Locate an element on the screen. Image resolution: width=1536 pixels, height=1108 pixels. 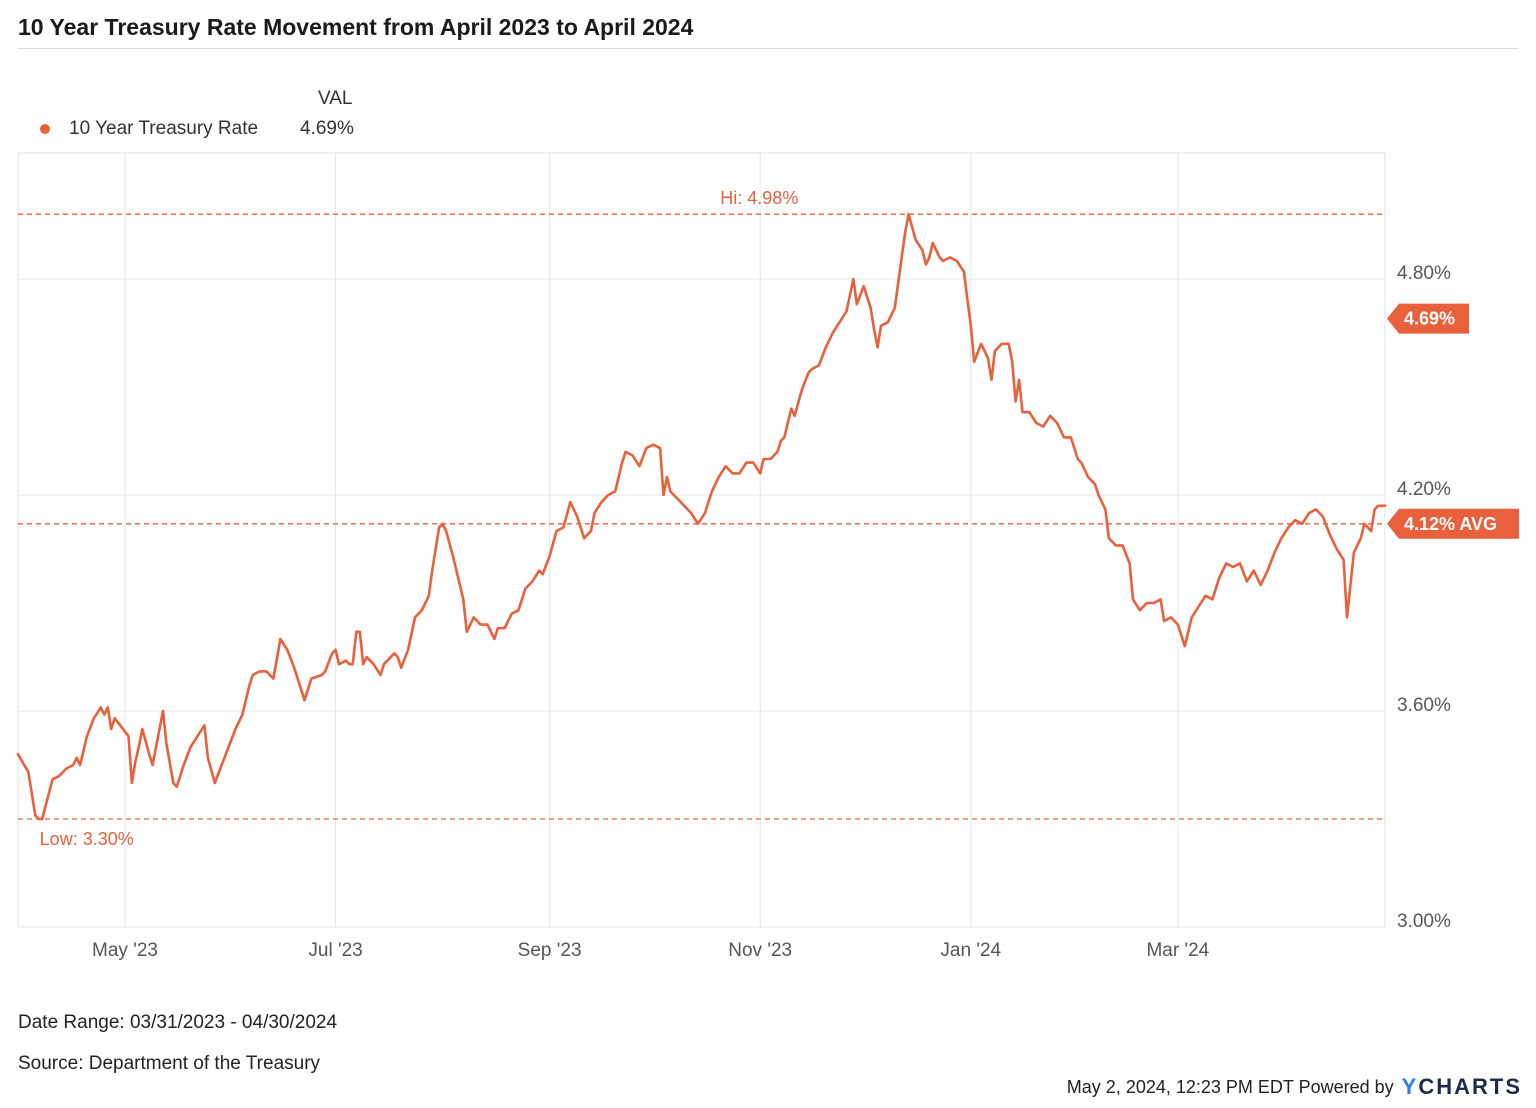
source-note: Source: Department of the Treasury is located at coordinates (169, 1063).